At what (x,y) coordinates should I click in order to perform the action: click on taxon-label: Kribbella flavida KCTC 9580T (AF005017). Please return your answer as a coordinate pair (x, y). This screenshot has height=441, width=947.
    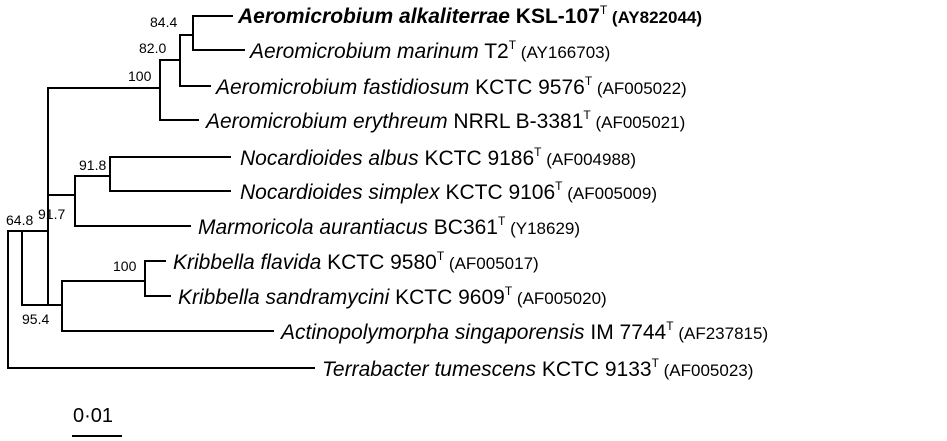
    Looking at the image, I should click on (356, 261).